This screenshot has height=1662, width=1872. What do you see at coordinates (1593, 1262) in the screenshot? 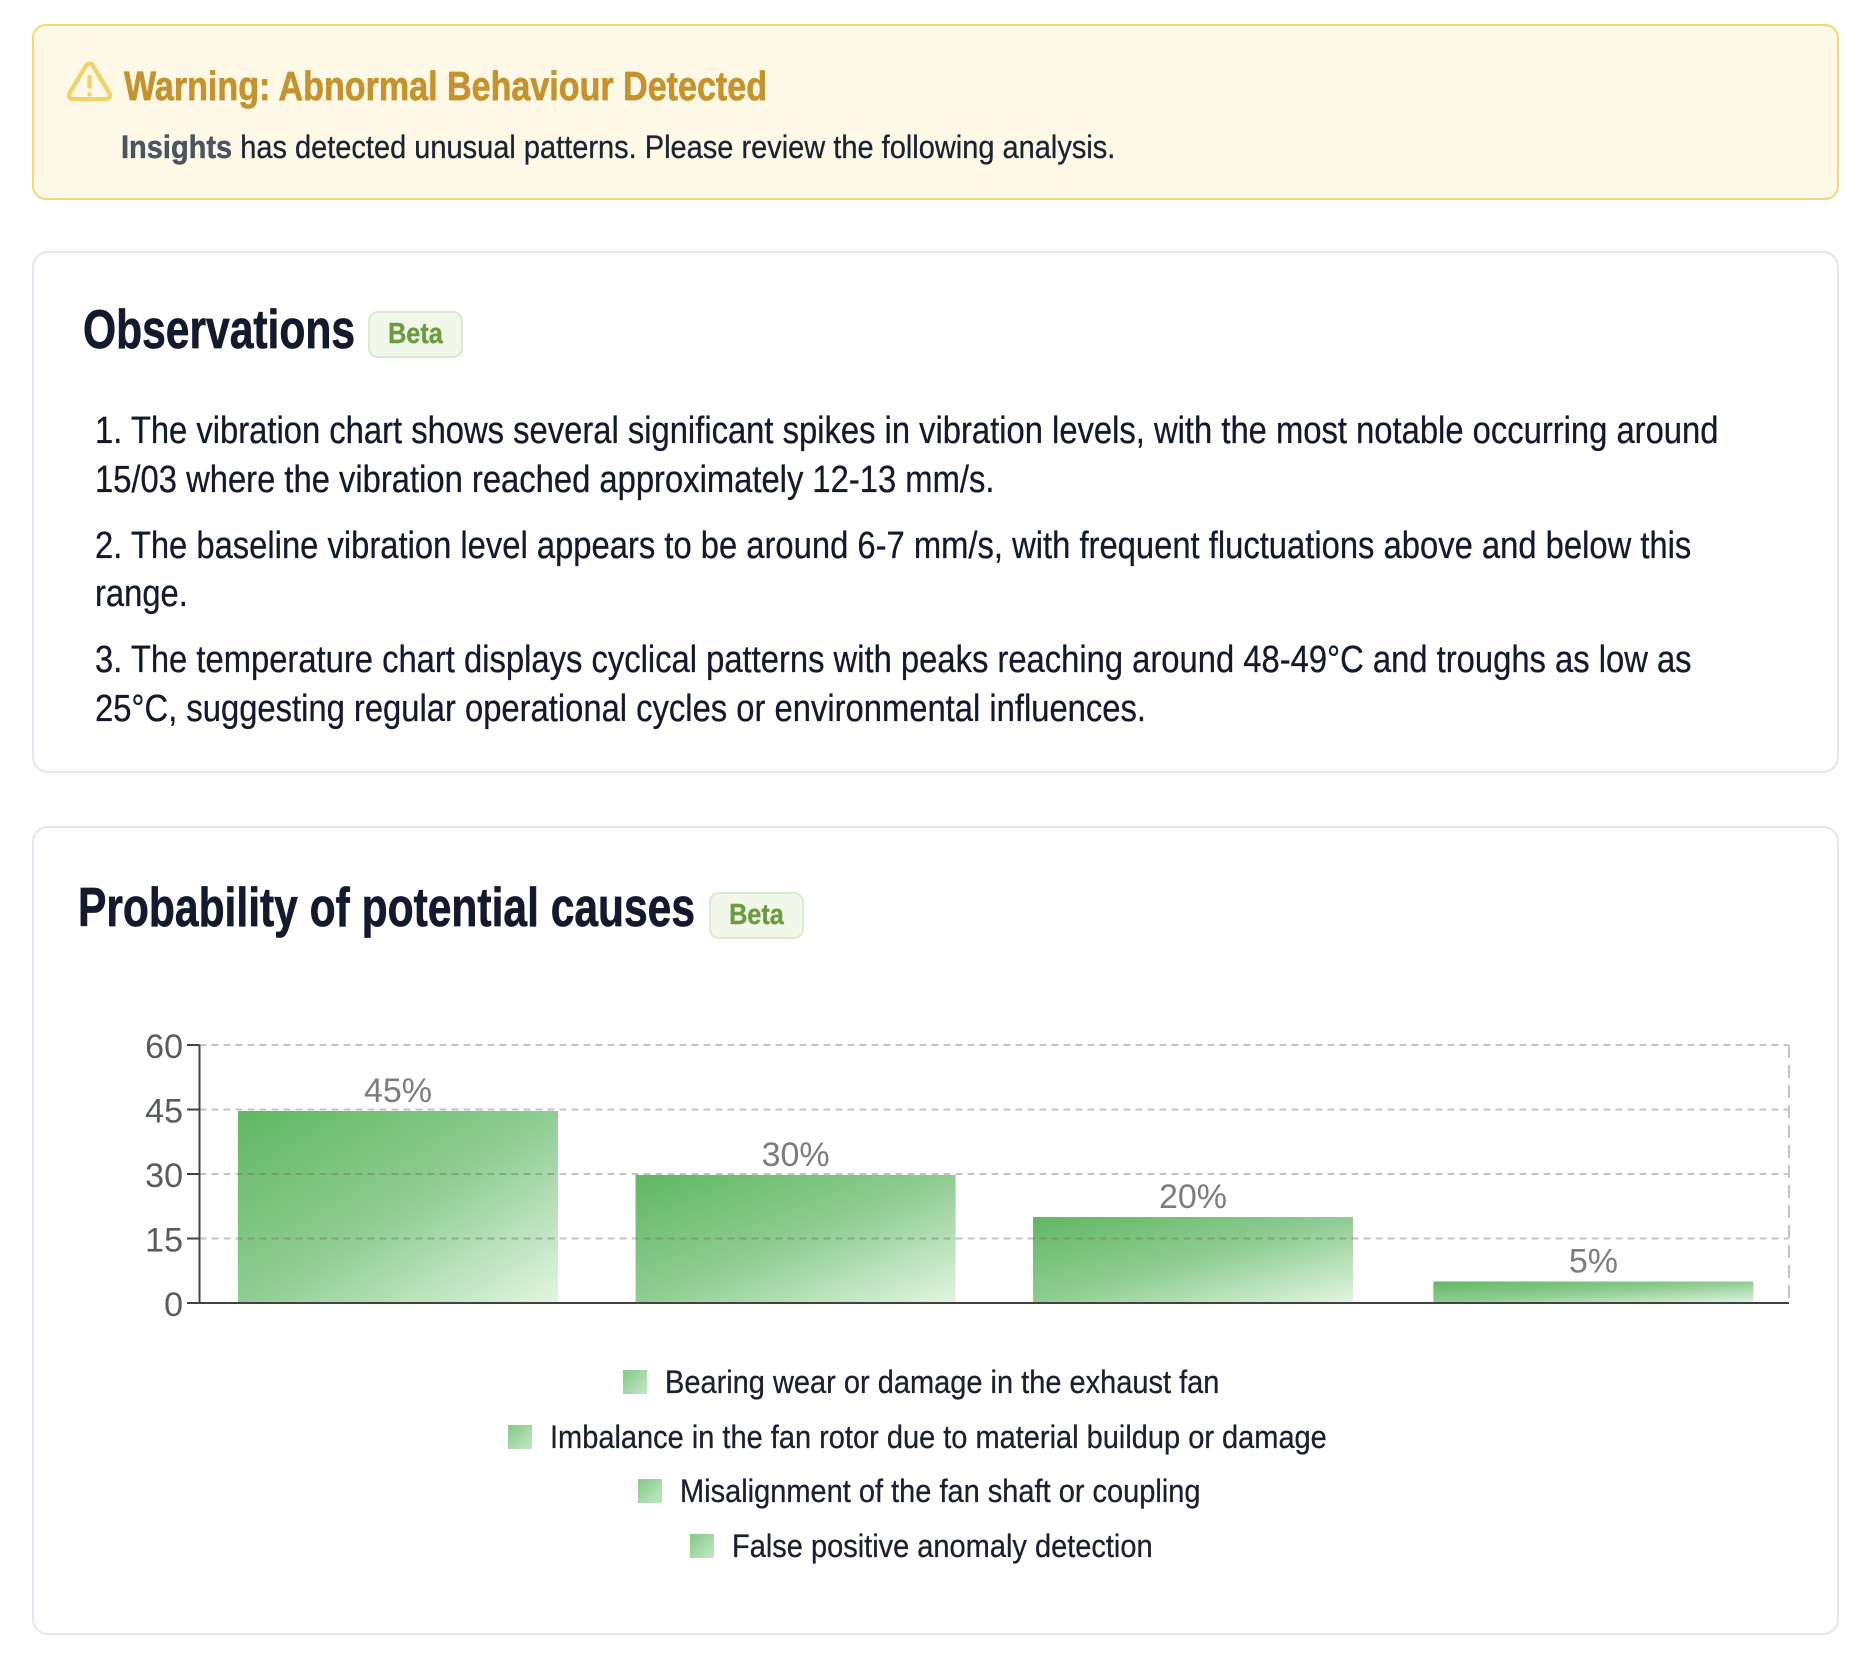
I see `svg-text: 5%` at bounding box center [1593, 1262].